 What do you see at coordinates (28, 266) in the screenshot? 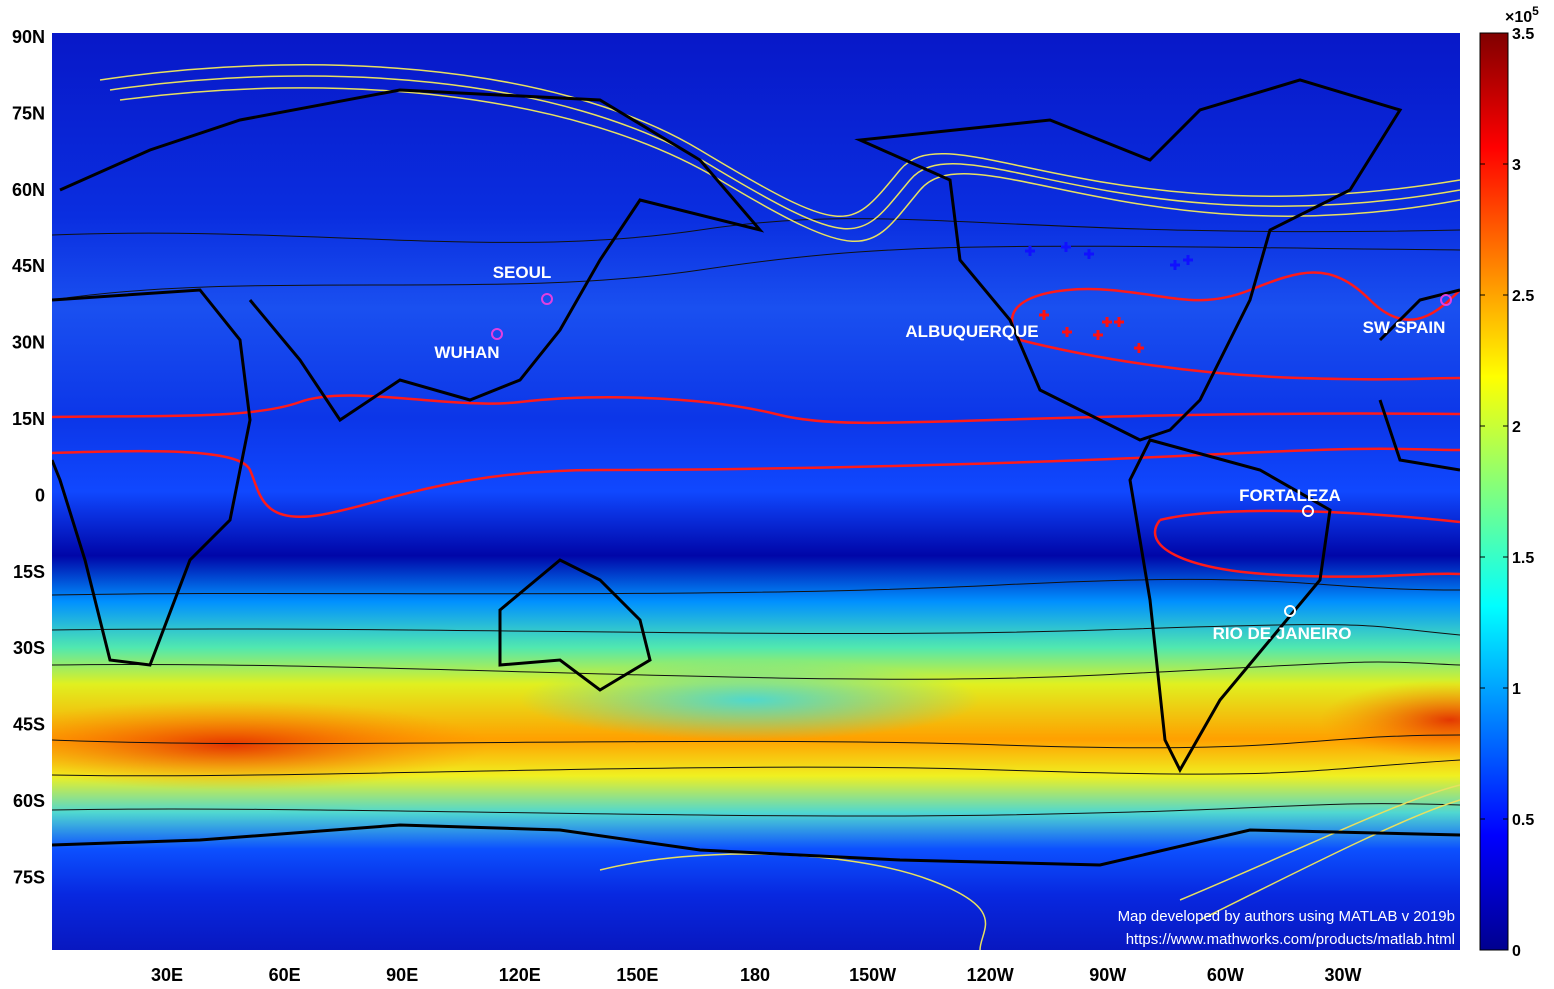
I see `lat-label: 45N` at bounding box center [28, 266].